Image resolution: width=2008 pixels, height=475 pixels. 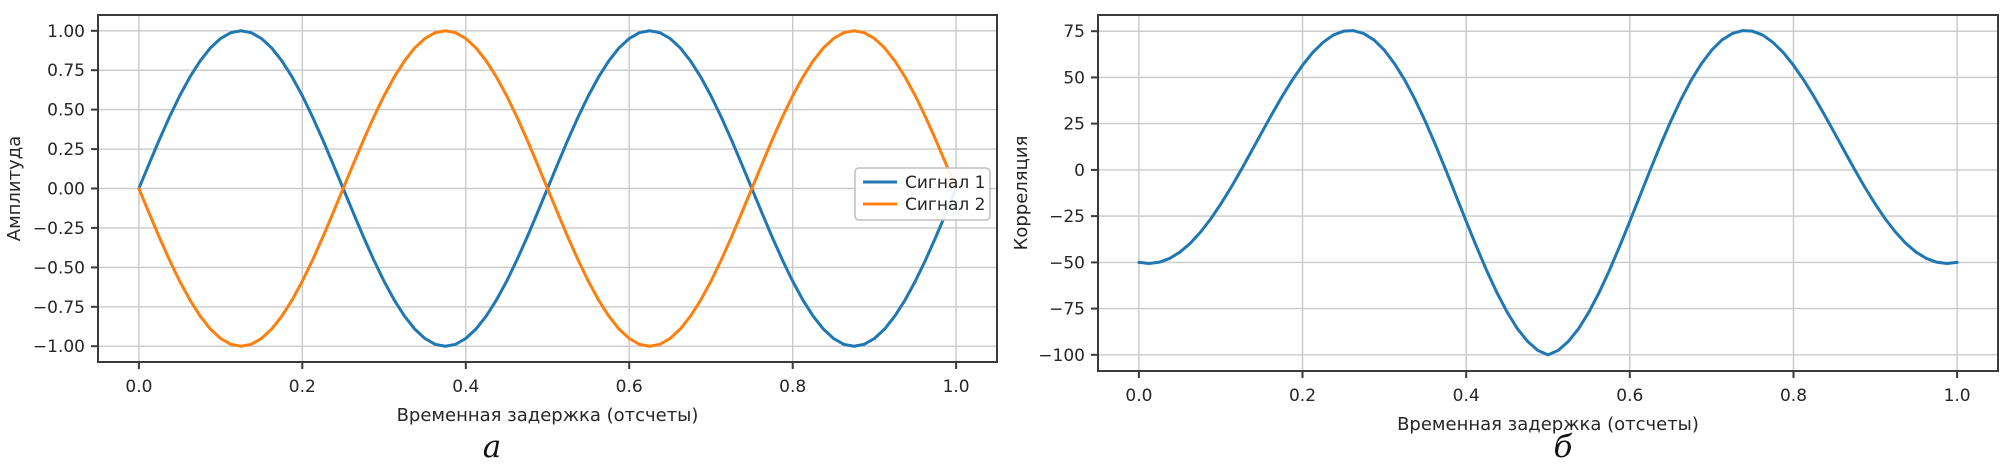 What do you see at coordinates (66, 71) in the screenshot?
I see `y-tick-label: 0.75` at bounding box center [66, 71].